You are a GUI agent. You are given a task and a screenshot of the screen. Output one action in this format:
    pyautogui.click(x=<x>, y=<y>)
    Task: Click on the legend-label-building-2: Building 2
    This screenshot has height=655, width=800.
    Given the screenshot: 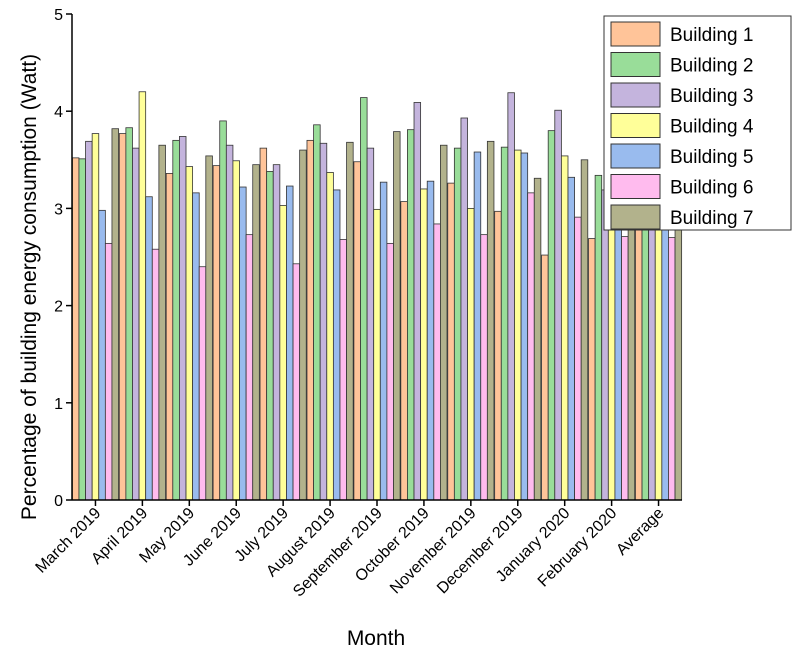 What is the action you would take?
    pyautogui.click(x=711, y=66)
    